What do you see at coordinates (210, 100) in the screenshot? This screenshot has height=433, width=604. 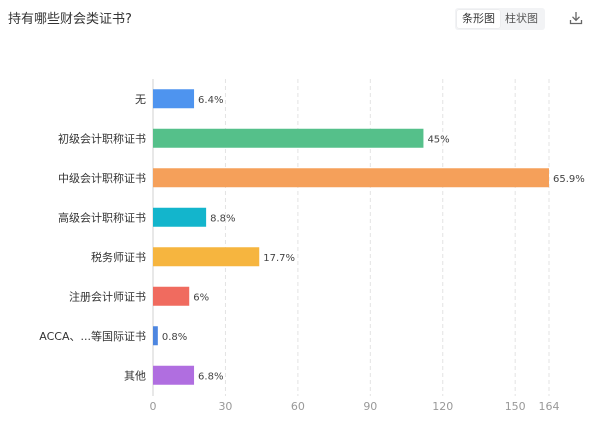 I see `value-label: 6.4%` at bounding box center [210, 100].